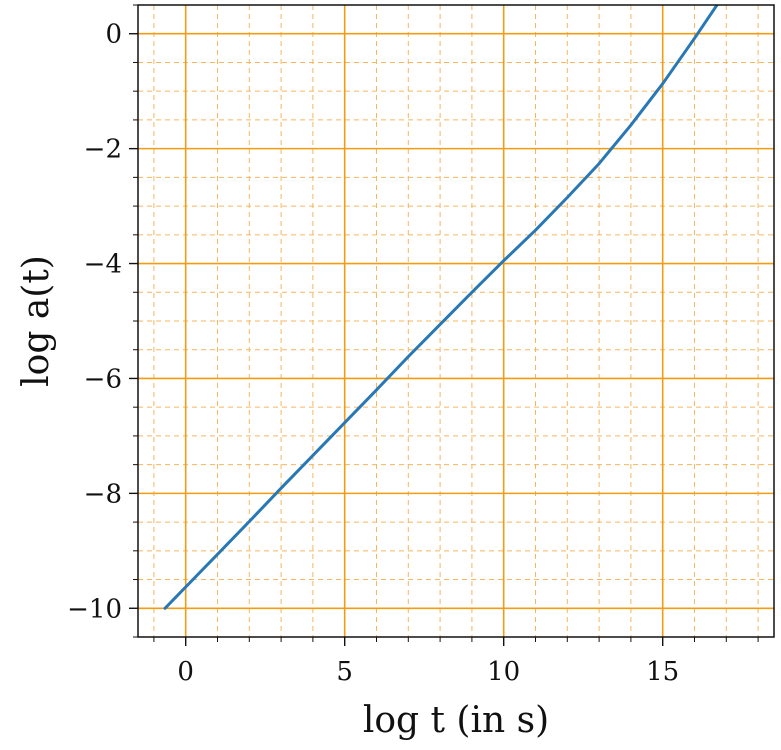 Image resolution: width=781 pixels, height=750 pixels. What do you see at coordinates (103, 150) in the screenshot?
I see `y-tick-label: −2` at bounding box center [103, 150].